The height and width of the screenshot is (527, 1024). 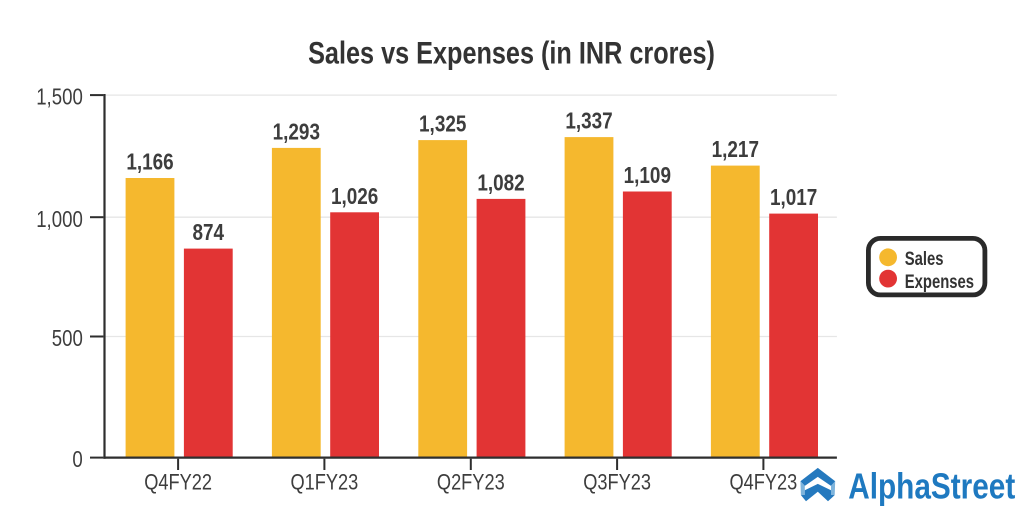 What do you see at coordinates (939, 281) in the screenshot?
I see `svg-text: Expenses` at bounding box center [939, 281].